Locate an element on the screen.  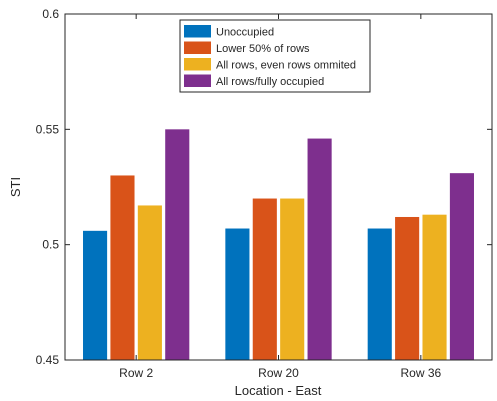
x-tick-label: Row 2 is located at coordinates (136, 373).